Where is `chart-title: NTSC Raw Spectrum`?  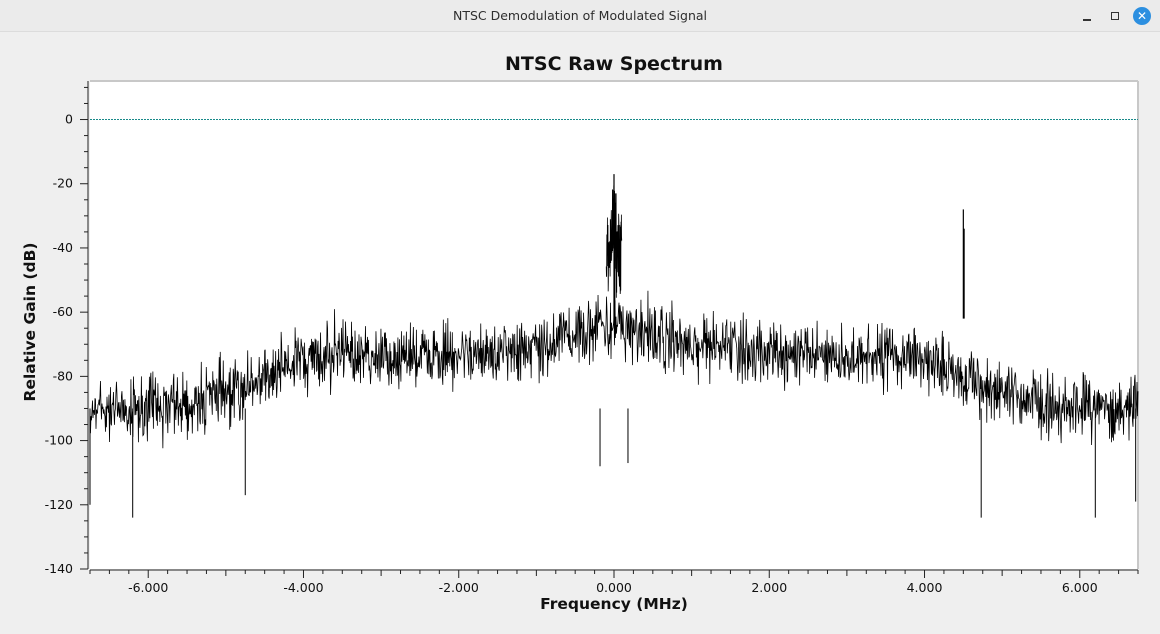 chart-title: NTSC Raw Spectrum is located at coordinates (614, 64).